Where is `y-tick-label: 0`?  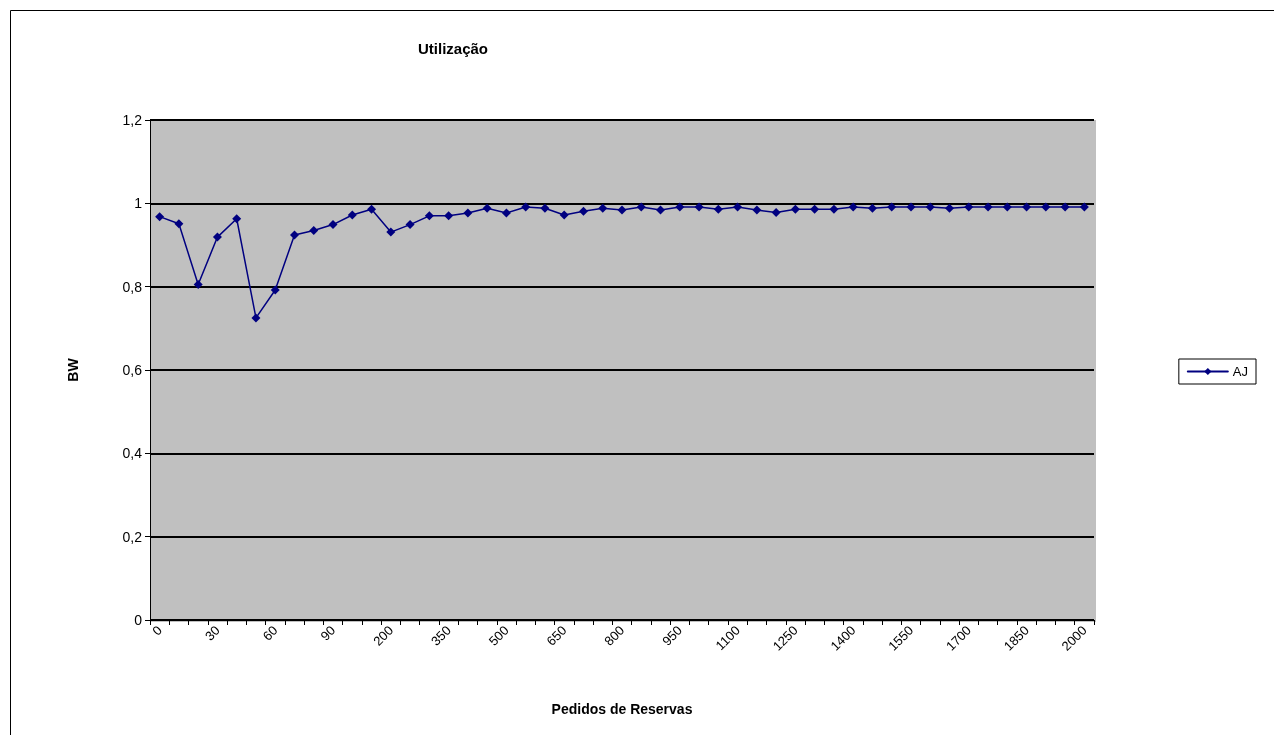
y-tick-label: 0 is located at coordinates (138, 620).